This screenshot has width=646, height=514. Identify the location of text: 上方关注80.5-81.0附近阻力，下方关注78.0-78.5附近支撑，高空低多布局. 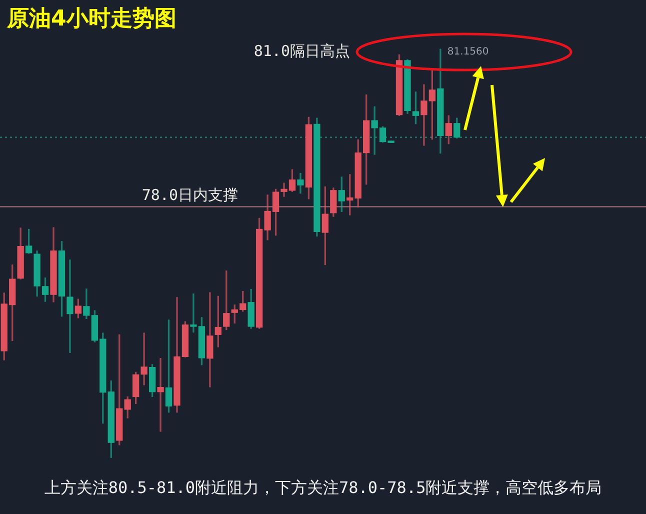
(323, 488).